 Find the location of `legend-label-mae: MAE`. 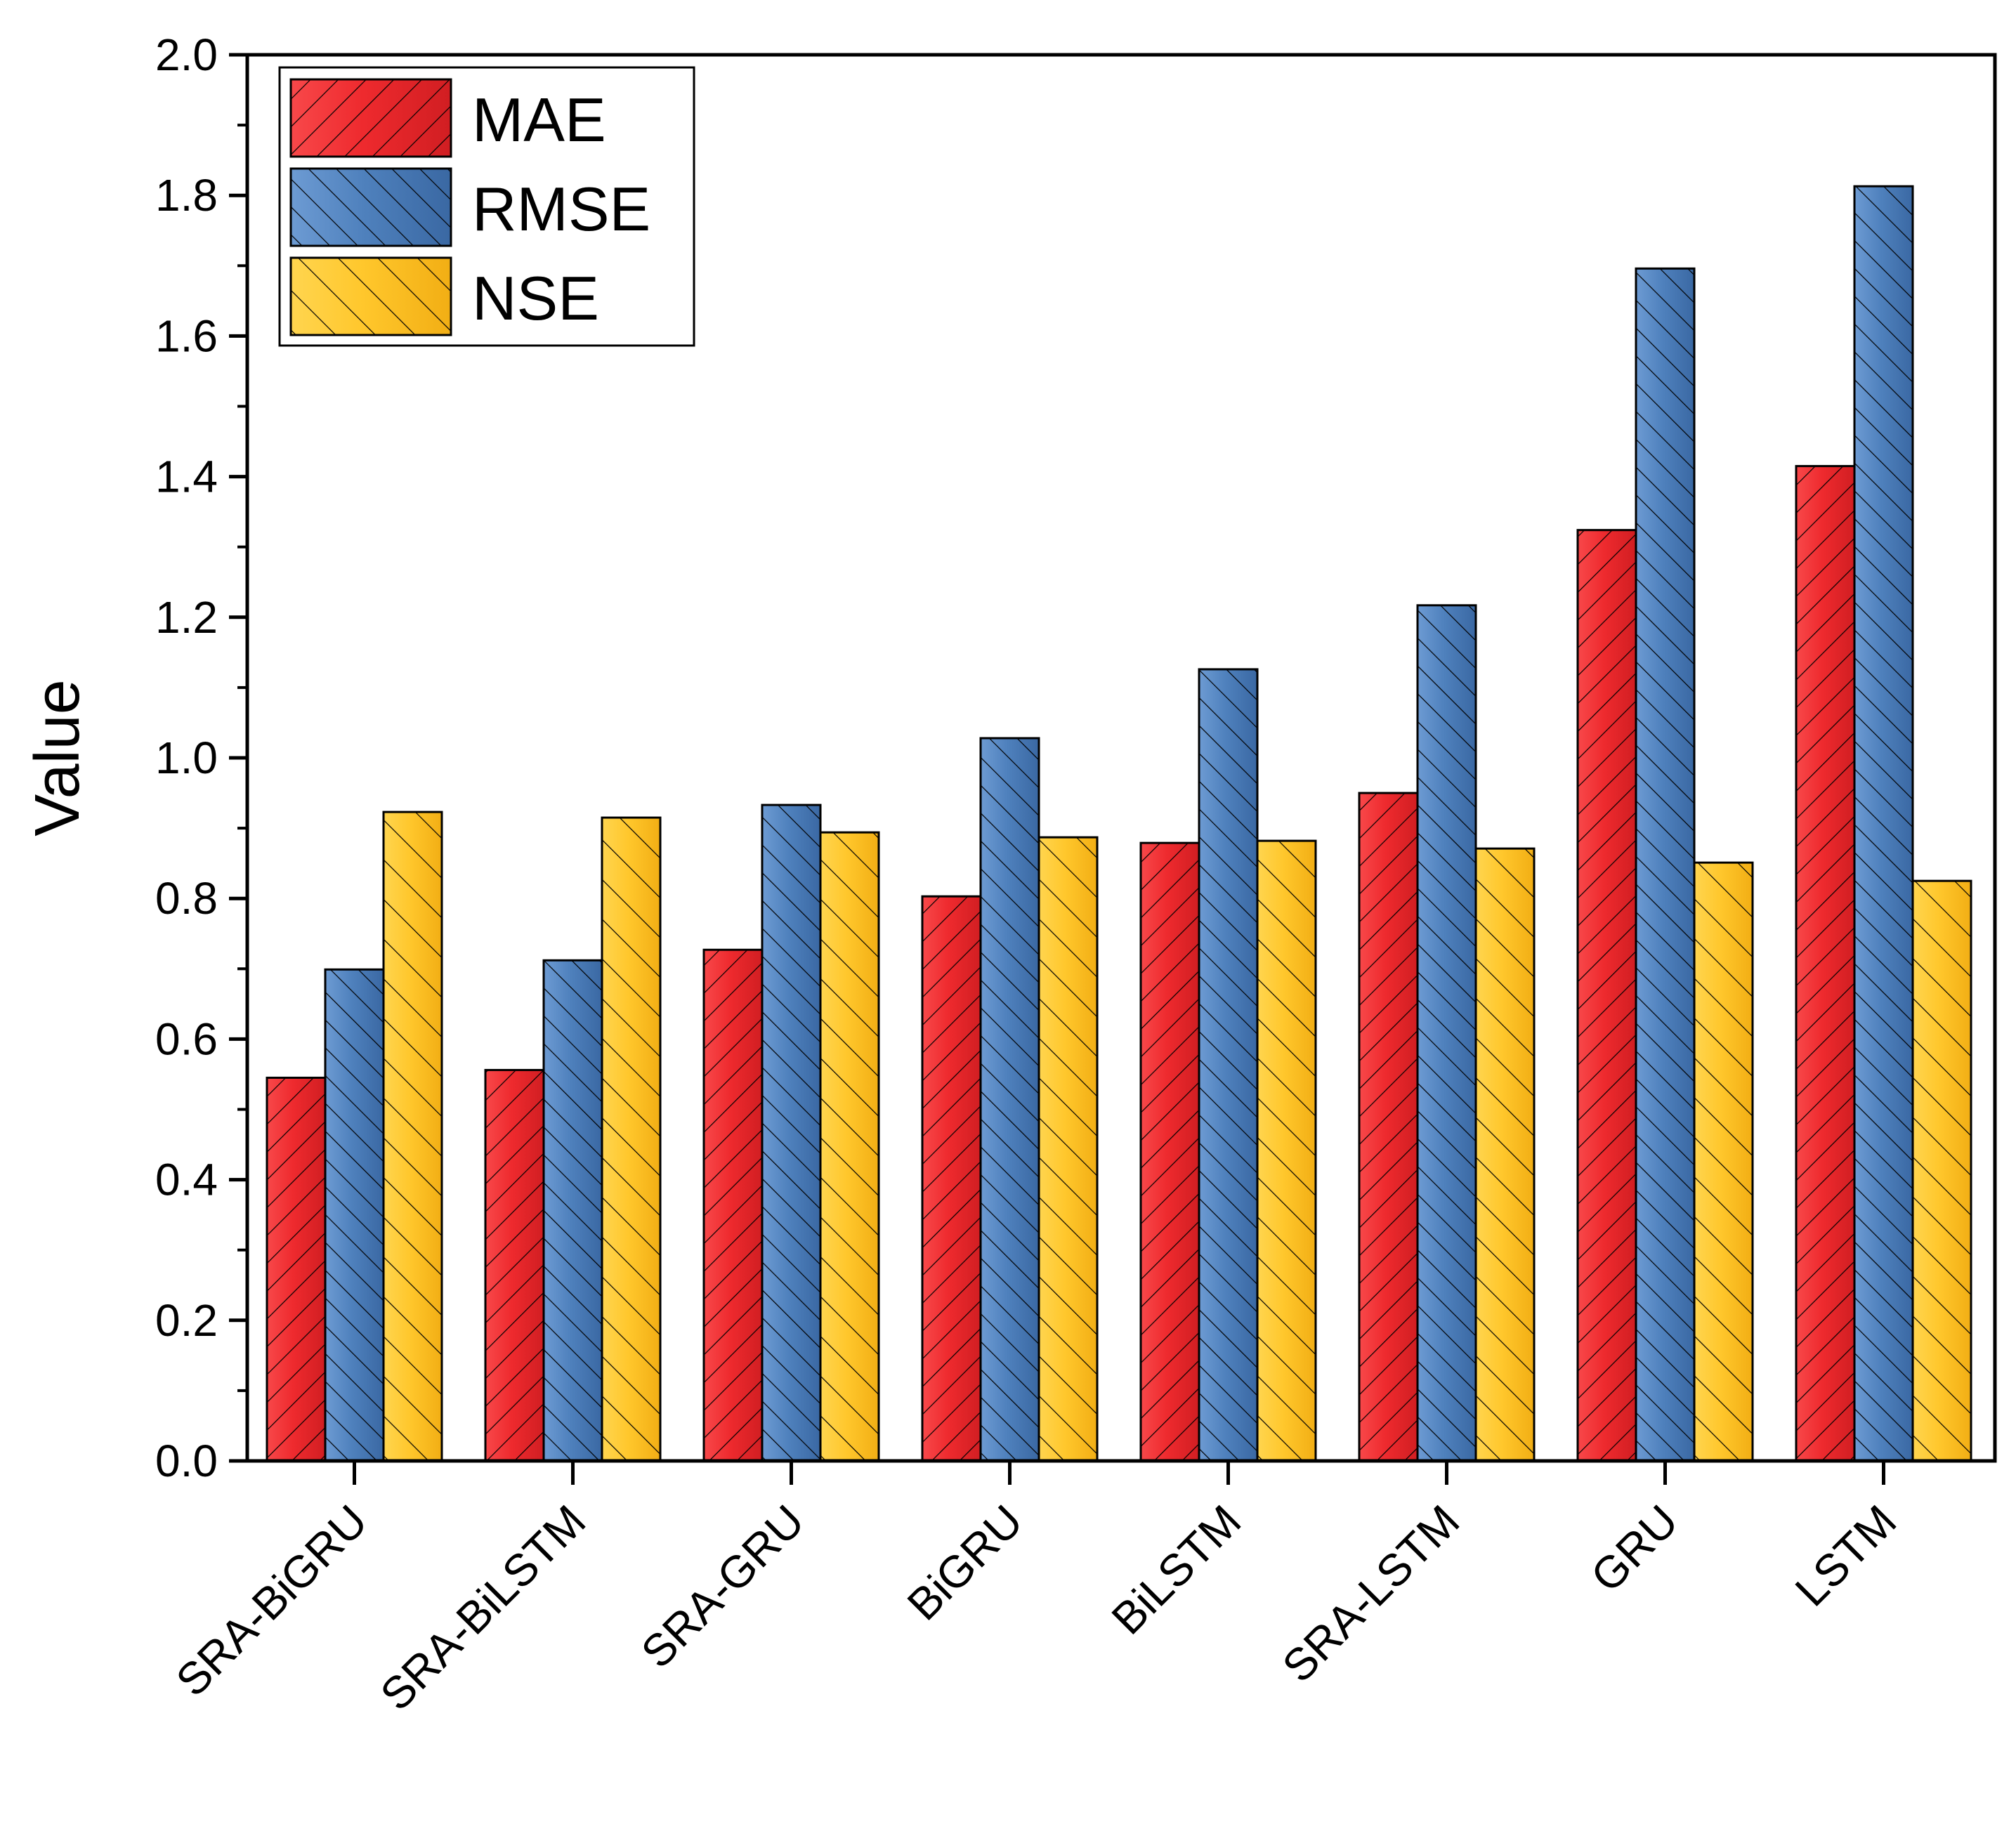

legend-label-mae: MAE is located at coordinates (539, 120).